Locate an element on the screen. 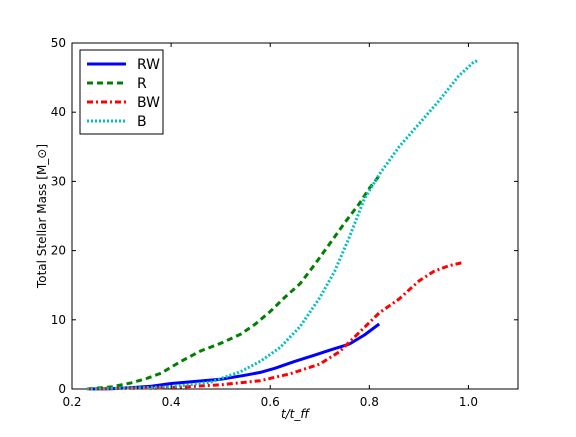 The width and height of the screenshot is (576, 437). x-axis-label: t/t_ff is located at coordinates (295, 414).